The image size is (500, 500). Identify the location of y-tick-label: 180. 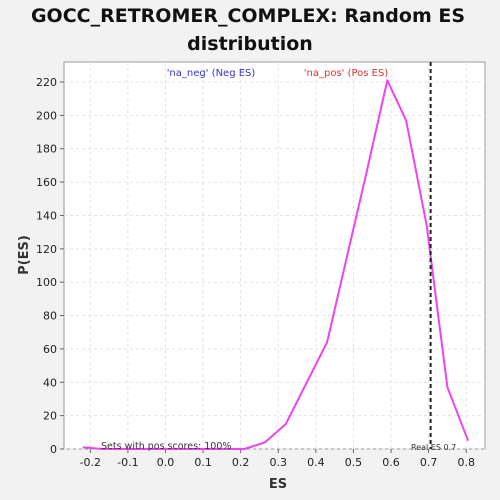
(46, 149).